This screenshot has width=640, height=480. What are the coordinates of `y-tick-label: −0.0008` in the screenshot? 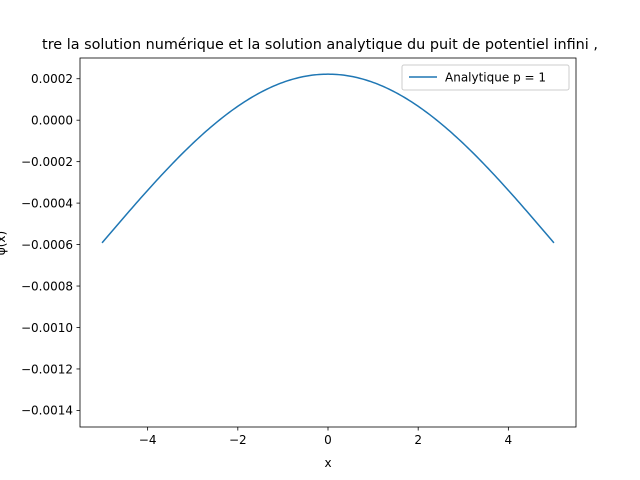 It's located at (47, 286).